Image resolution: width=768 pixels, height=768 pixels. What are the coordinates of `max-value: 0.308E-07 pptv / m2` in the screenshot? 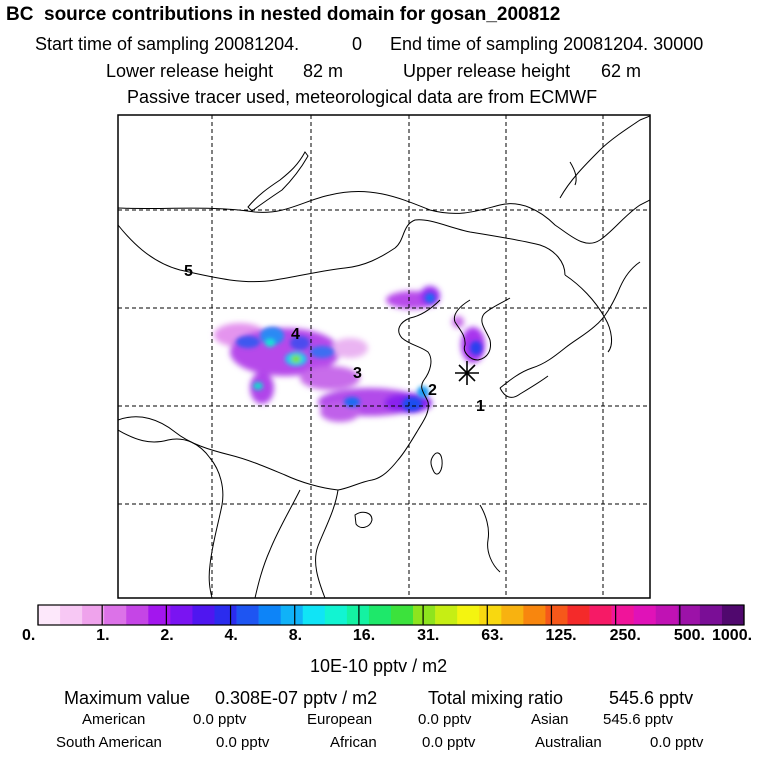 It's located at (296, 698).